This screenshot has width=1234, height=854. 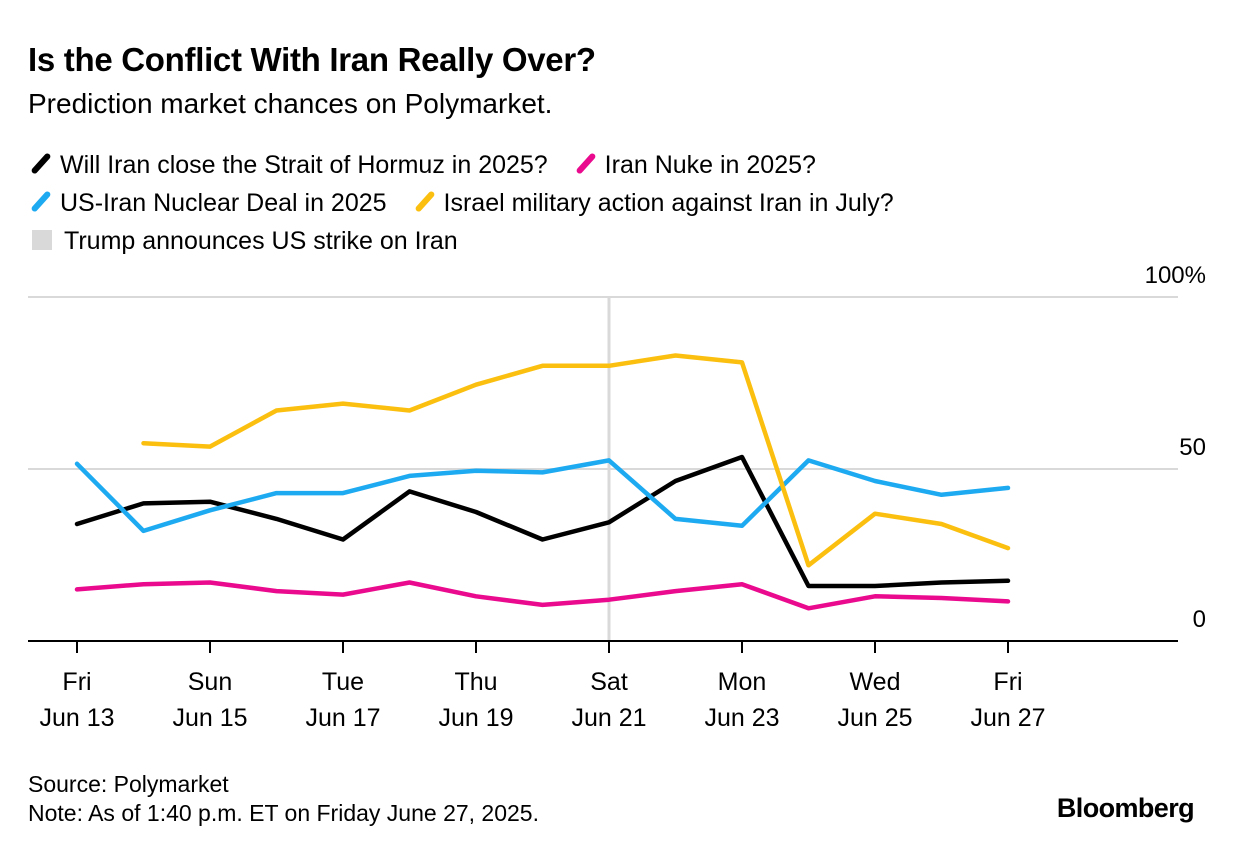 I want to click on x-tick-date-2025-06-15: Jun 15, so click(x=209, y=718).